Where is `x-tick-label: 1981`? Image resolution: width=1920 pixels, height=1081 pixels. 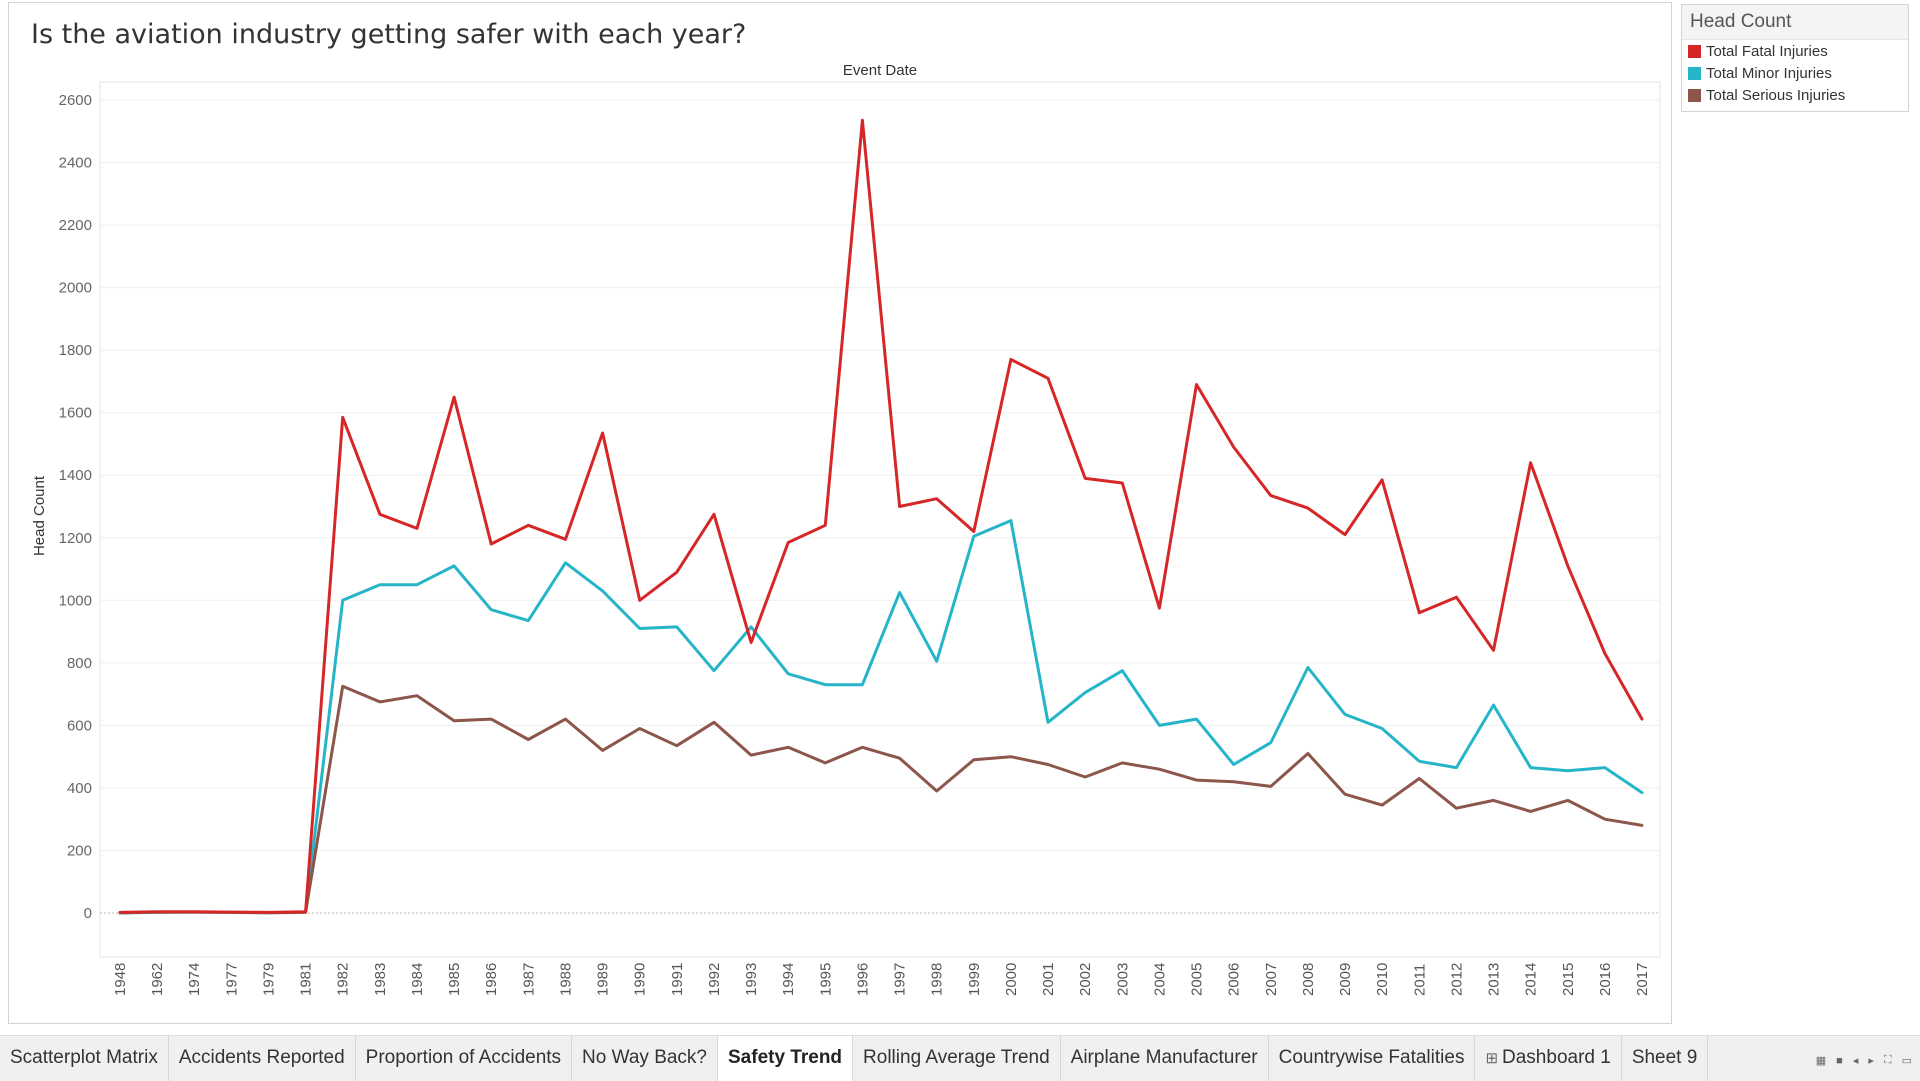
x-tick-label: 1981 is located at coordinates (306, 979).